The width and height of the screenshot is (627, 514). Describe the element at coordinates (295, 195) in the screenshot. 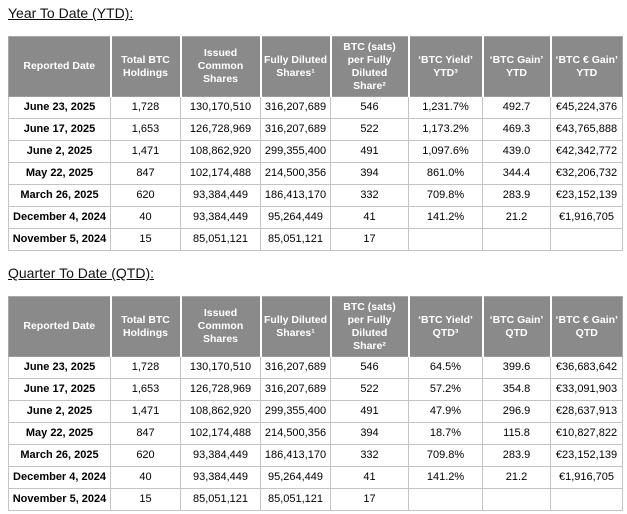

I see `value-cell: 186,413,170` at that location.